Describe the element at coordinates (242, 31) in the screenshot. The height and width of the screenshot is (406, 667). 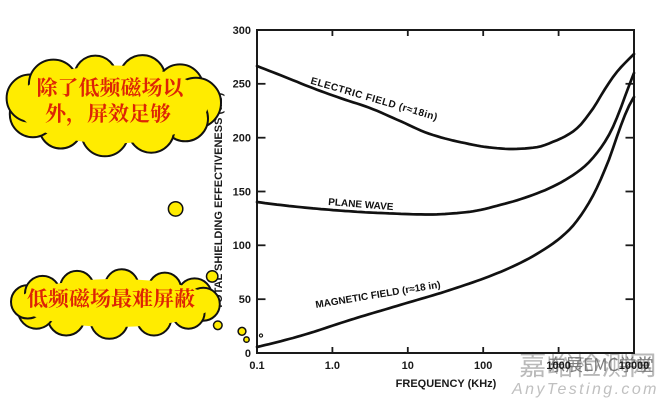
I see `svg-text: 300` at that location.